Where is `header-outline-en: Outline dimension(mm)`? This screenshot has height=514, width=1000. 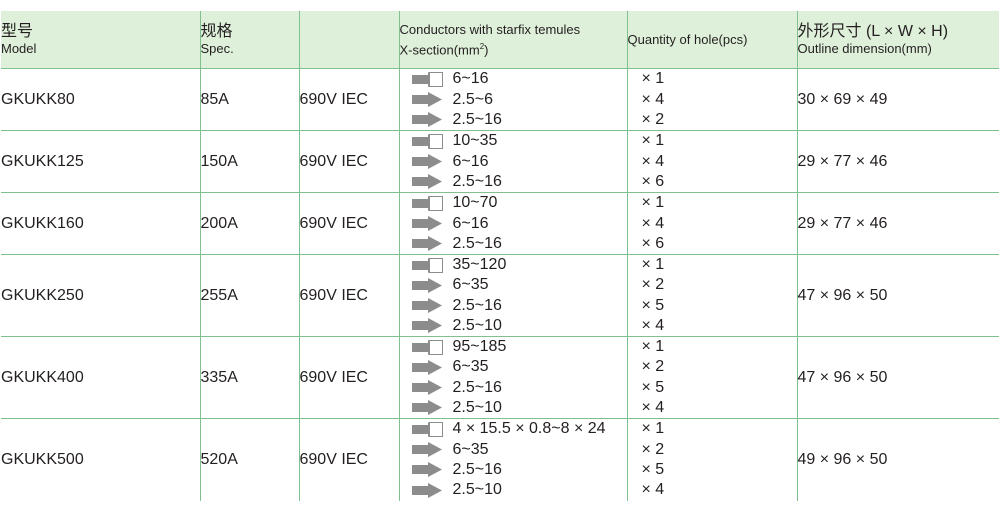
header-outline-en: Outline dimension(mm) is located at coordinates (864, 48).